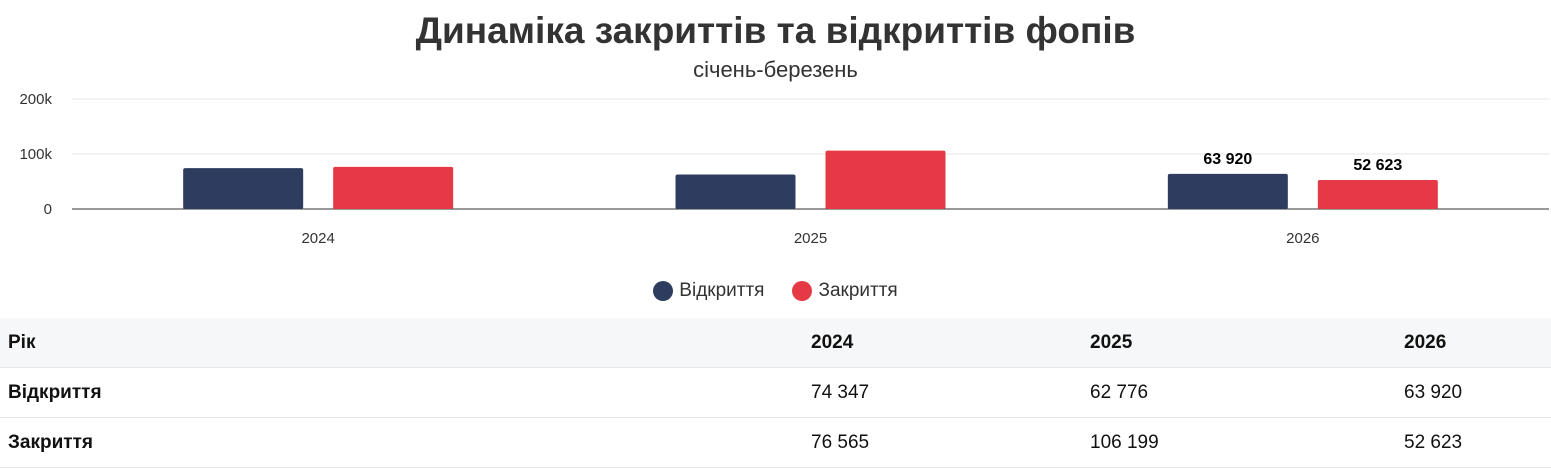  What do you see at coordinates (35, 99) in the screenshot?
I see `y-tick-label: 200k` at bounding box center [35, 99].